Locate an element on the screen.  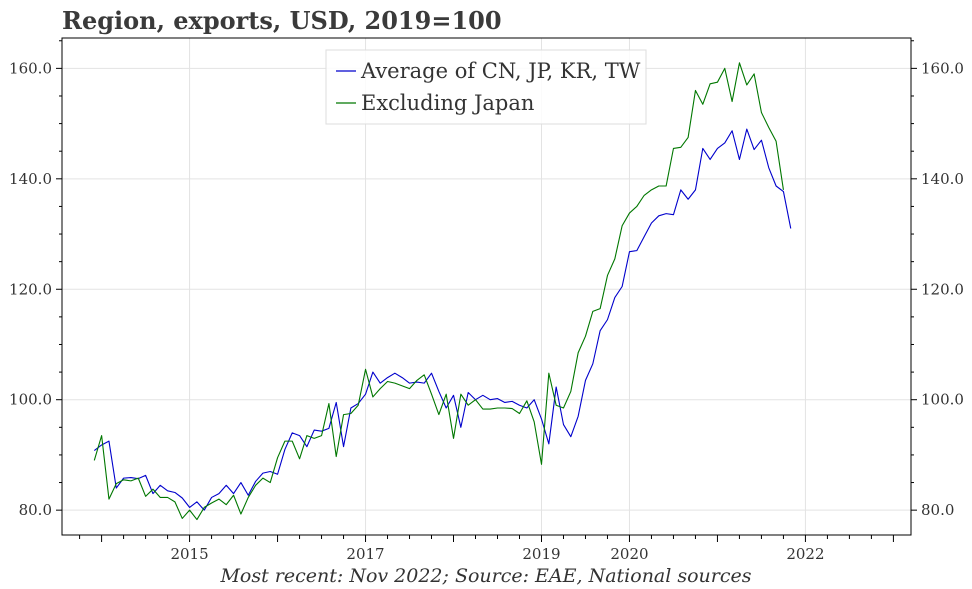
x-tick-label: 2022 is located at coordinates (805, 554).